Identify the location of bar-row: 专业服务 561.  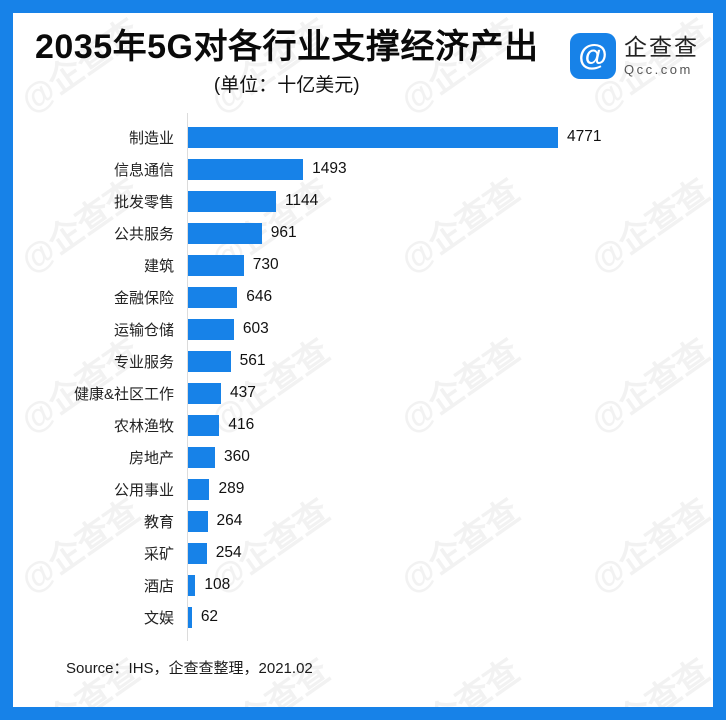
(363, 361).